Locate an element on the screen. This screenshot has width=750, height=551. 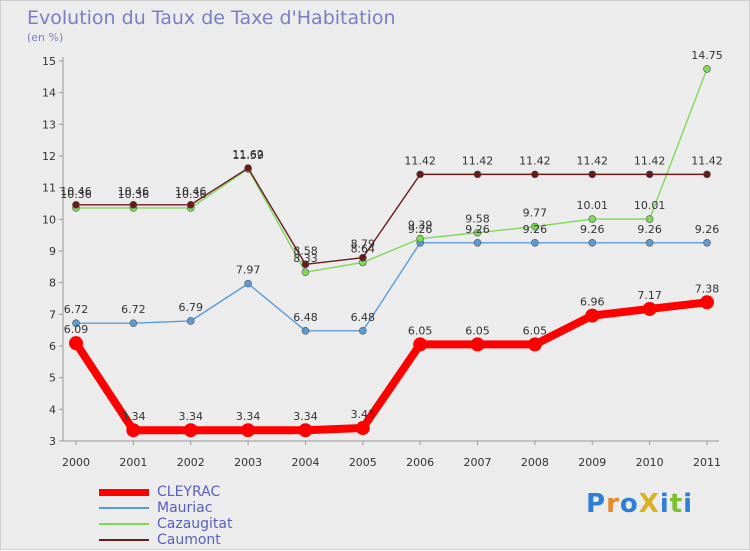
y-tick-label: 10 is located at coordinates (49, 219).